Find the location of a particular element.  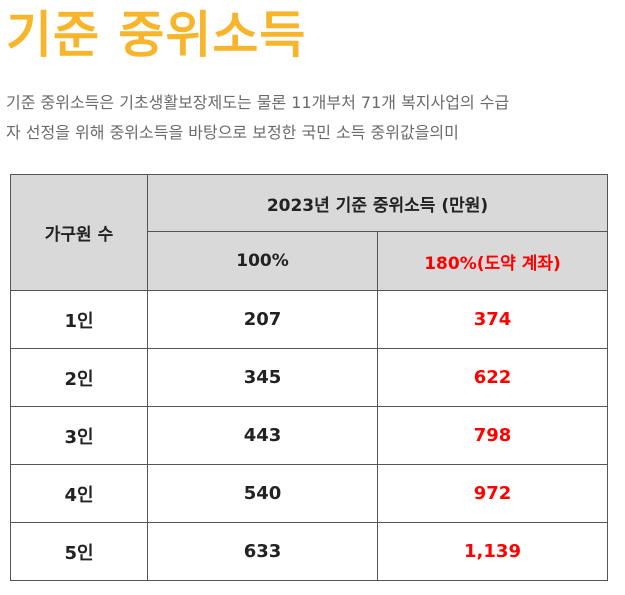

cell-180-percent: 972 is located at coordinates (492, 493).